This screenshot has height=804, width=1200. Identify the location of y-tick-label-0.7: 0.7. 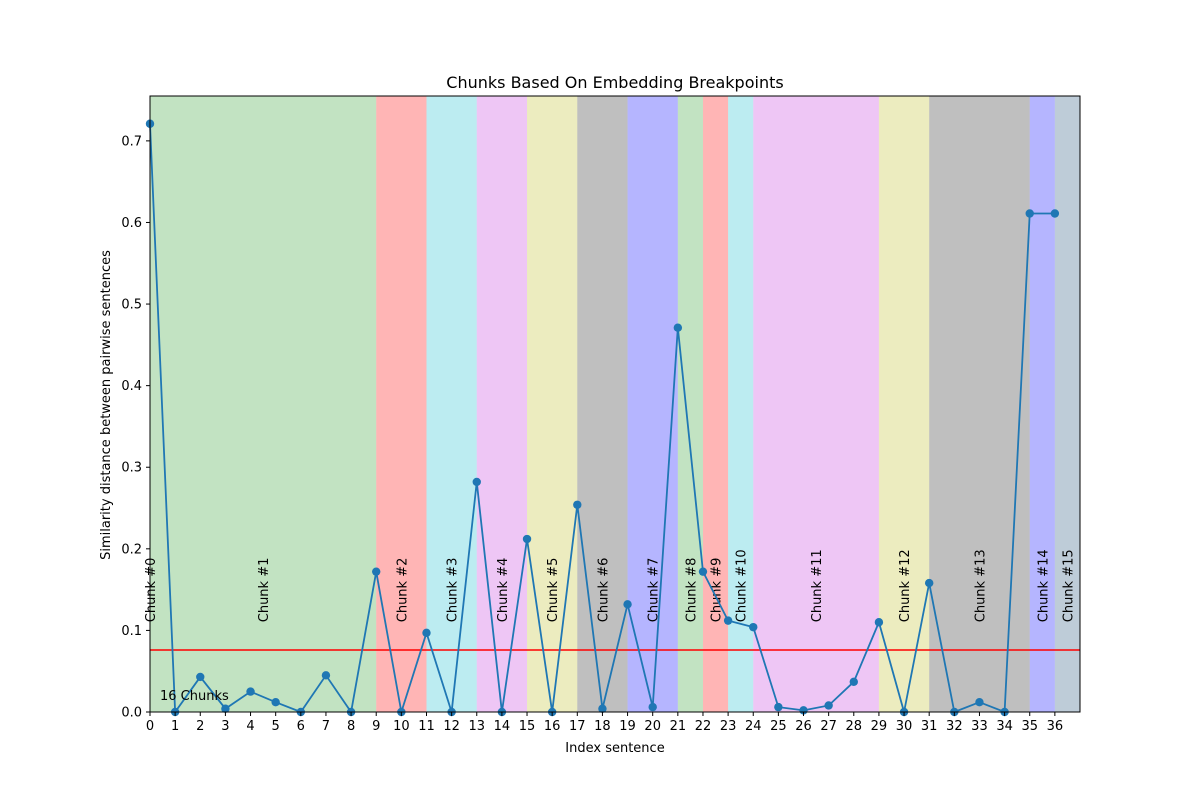
(131, 141).